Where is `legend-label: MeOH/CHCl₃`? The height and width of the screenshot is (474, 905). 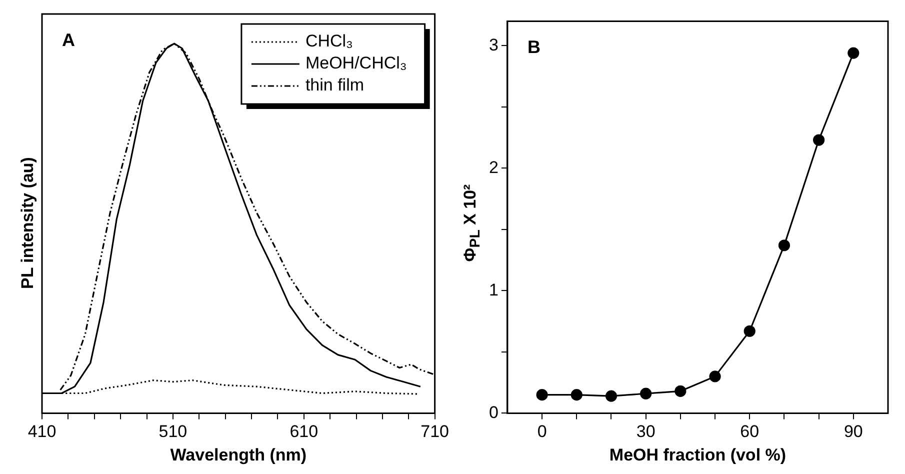 legend-label: MeOH/CHCl₃ is located at coordinates (356, 63).